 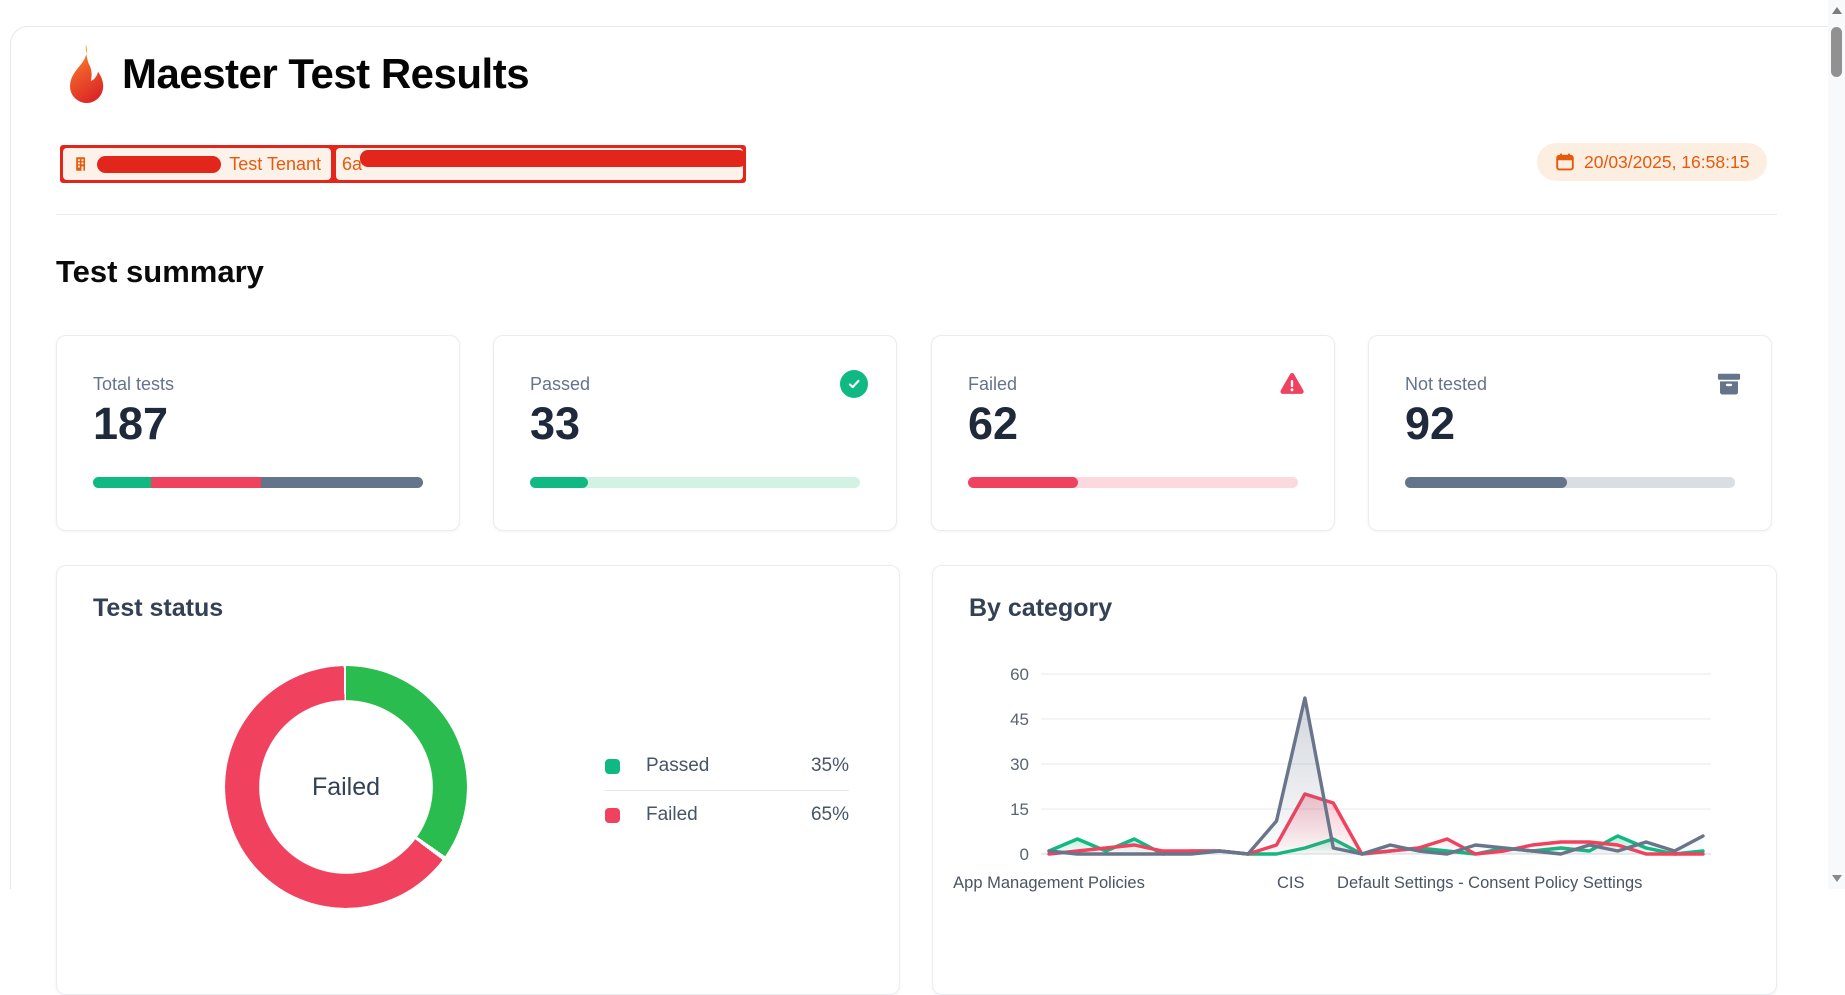 I want to click on svg-text: 0, so click(x=1024, y=854).